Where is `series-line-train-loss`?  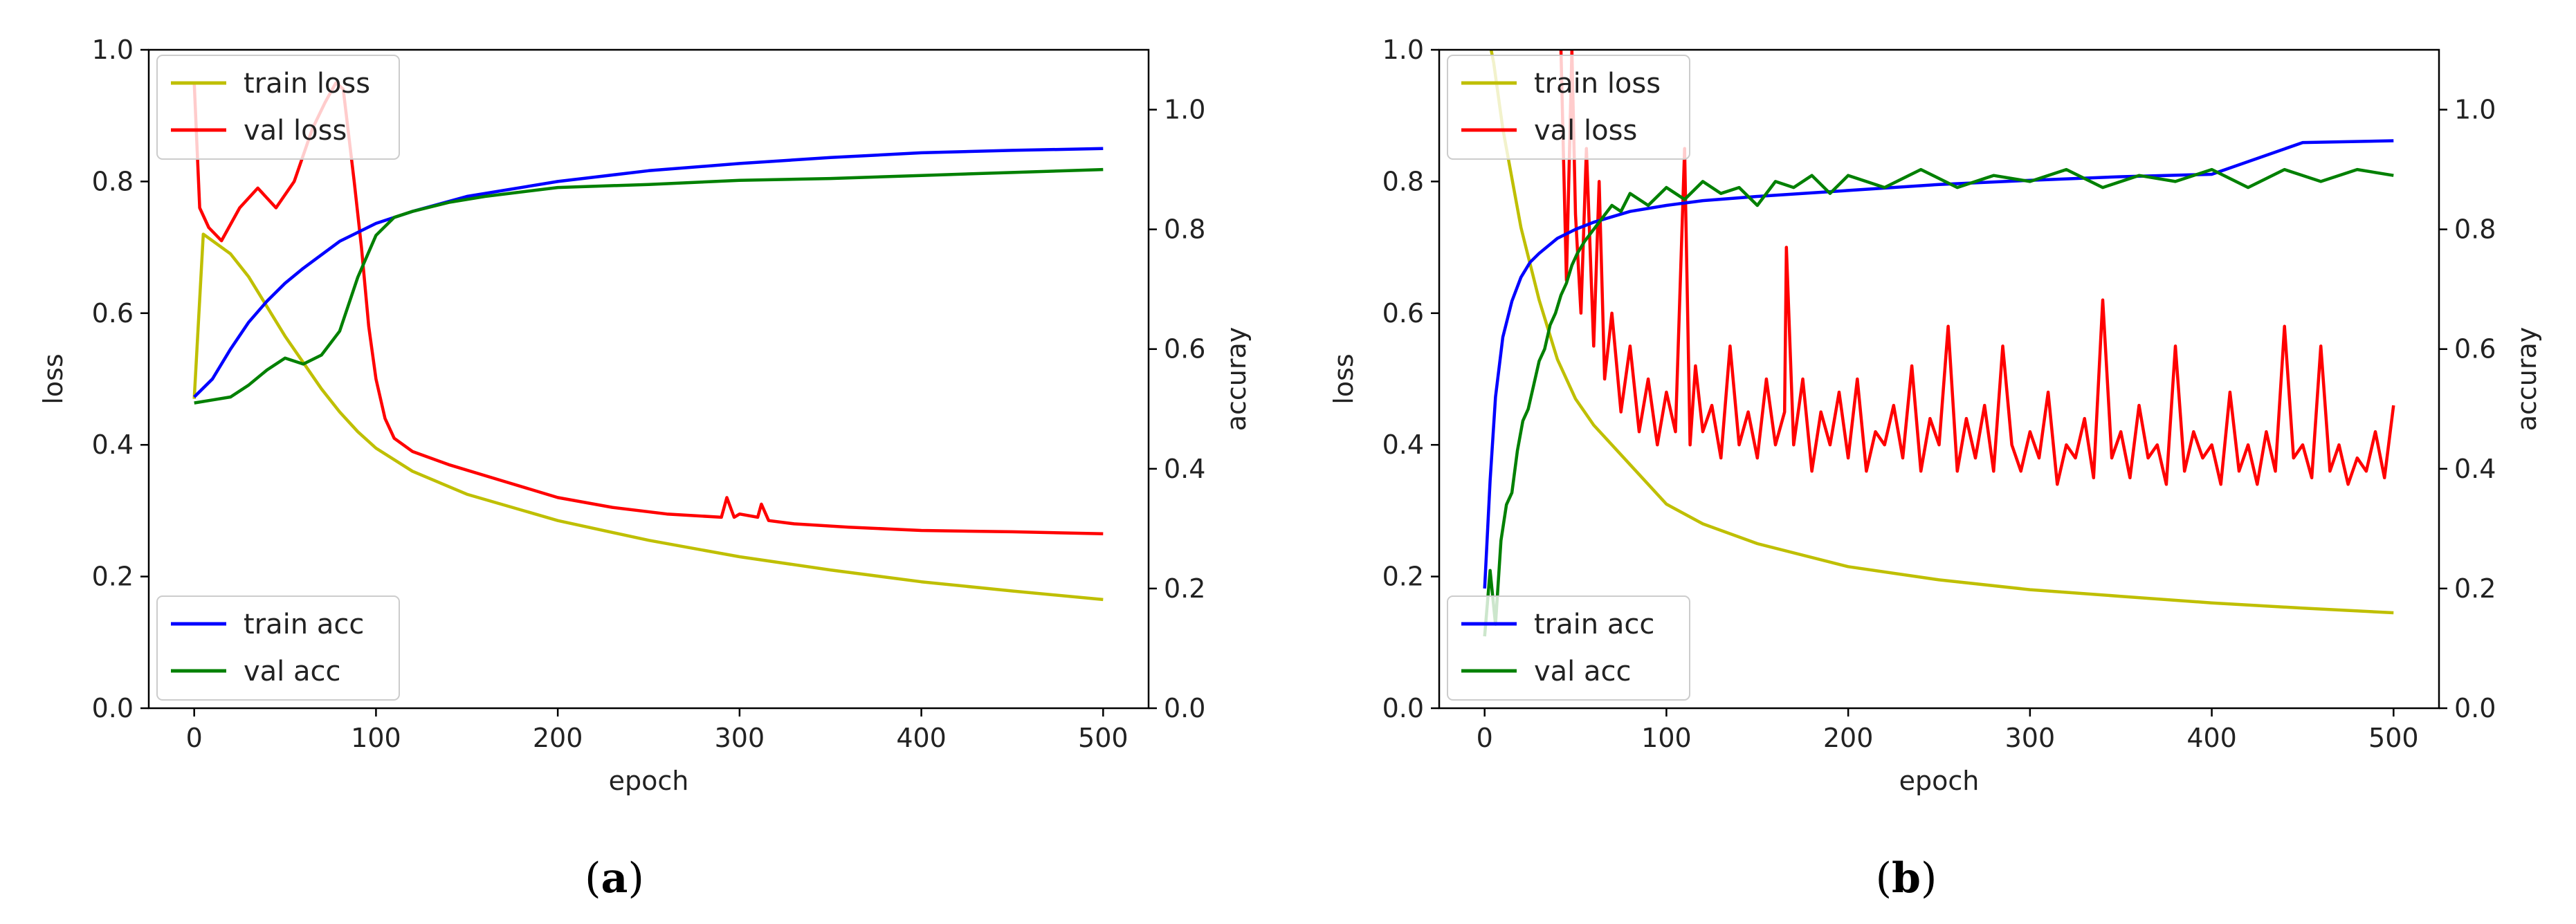 series-line-train-loss is located at coordinates (648, 417).